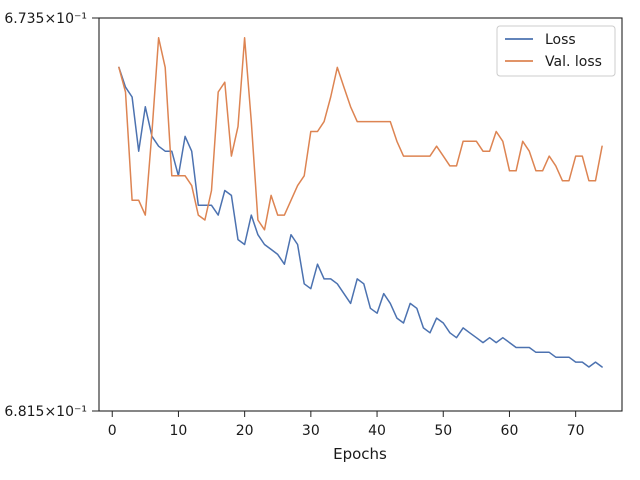 The height and width of the screenshot is (480, 640). Describe the element at coordinates (573, 62) in the screenshot. I see `legend-label-val-loss: Val. loss` at that location.